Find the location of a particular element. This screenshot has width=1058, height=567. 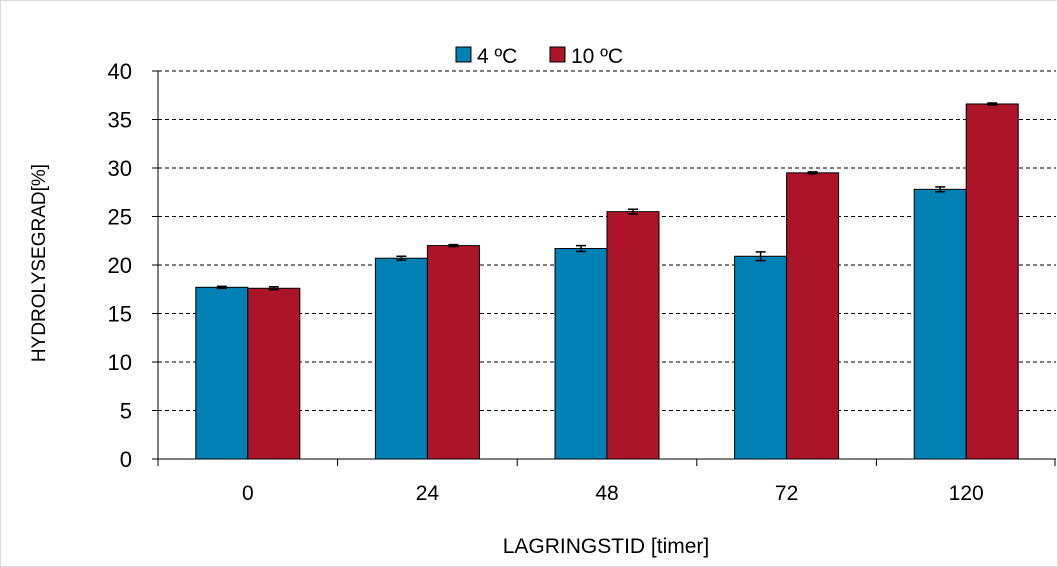

y-tick-label: 20 is located at coordinates (120, 265).